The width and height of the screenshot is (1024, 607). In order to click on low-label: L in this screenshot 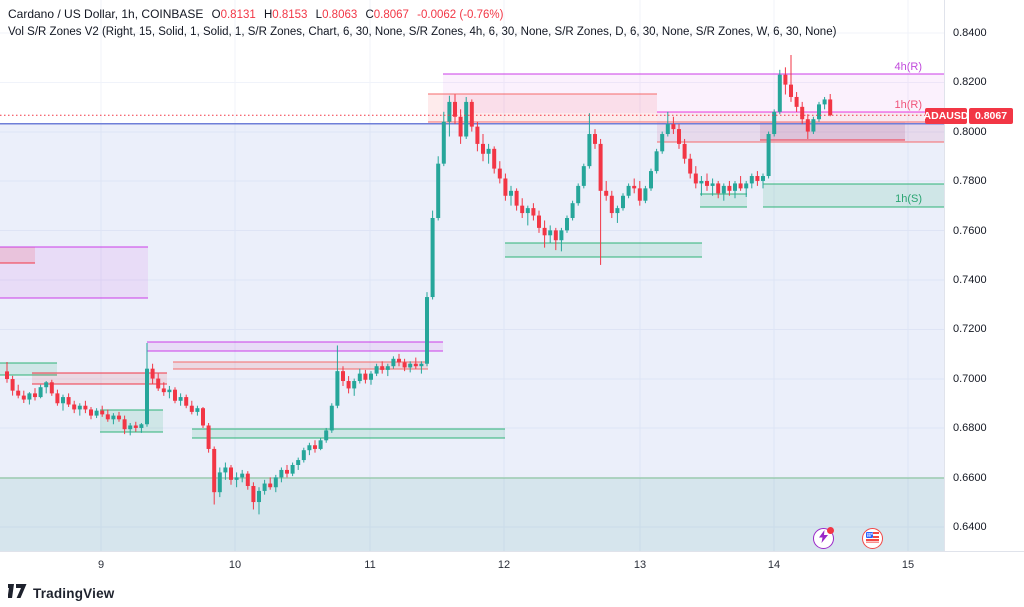, I will do `click(319, 15)`.